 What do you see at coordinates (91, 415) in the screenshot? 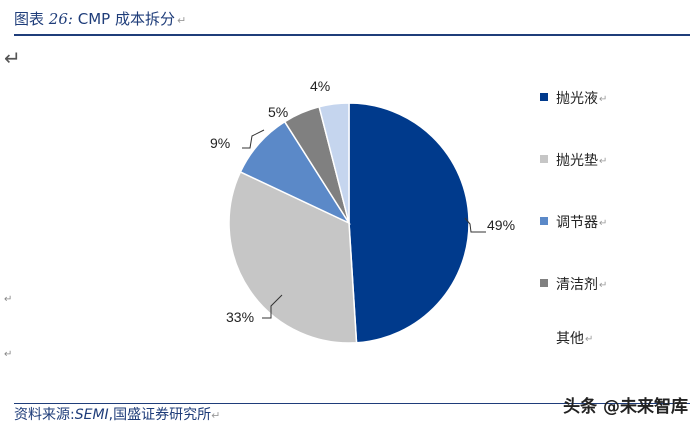
I see `source-en: SEMI` at bounding box center [91, 415].